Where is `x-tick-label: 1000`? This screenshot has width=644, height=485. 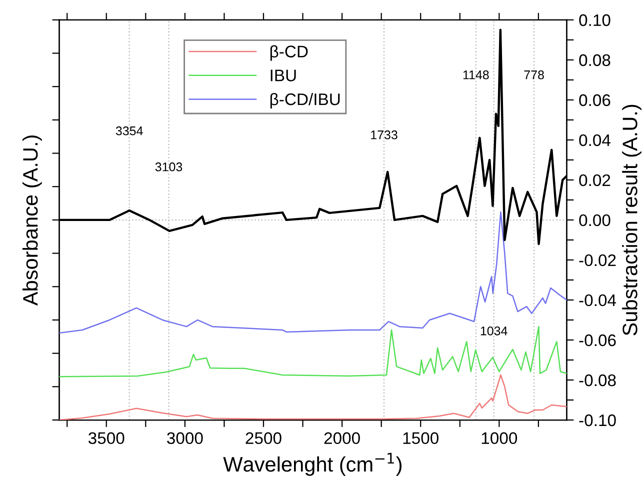 x-tick-label: 1000 is located at coordinates (500, 438).